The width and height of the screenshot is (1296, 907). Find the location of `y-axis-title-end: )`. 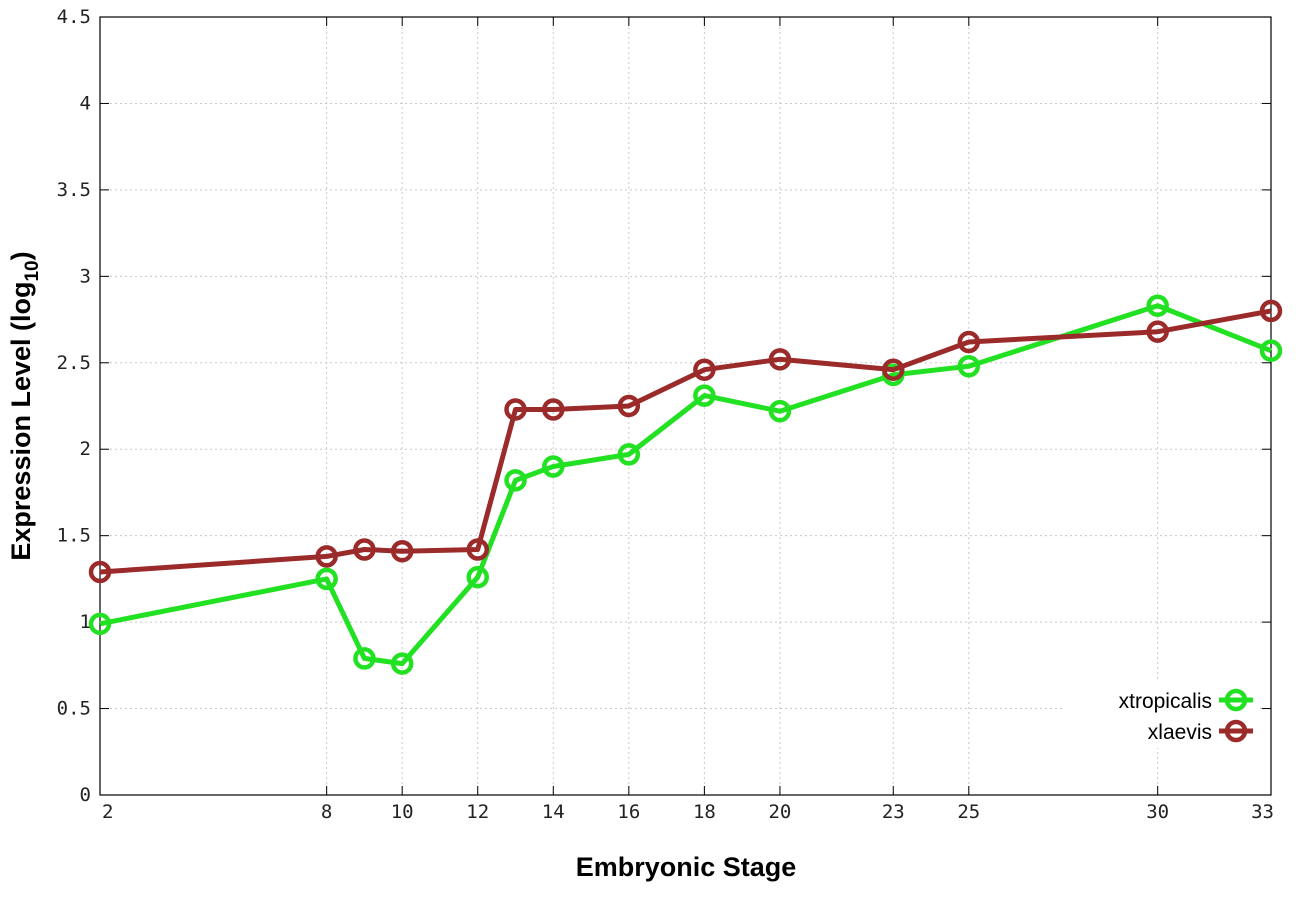

y-axis-title-end: ) is located at coordinates (21, 255).